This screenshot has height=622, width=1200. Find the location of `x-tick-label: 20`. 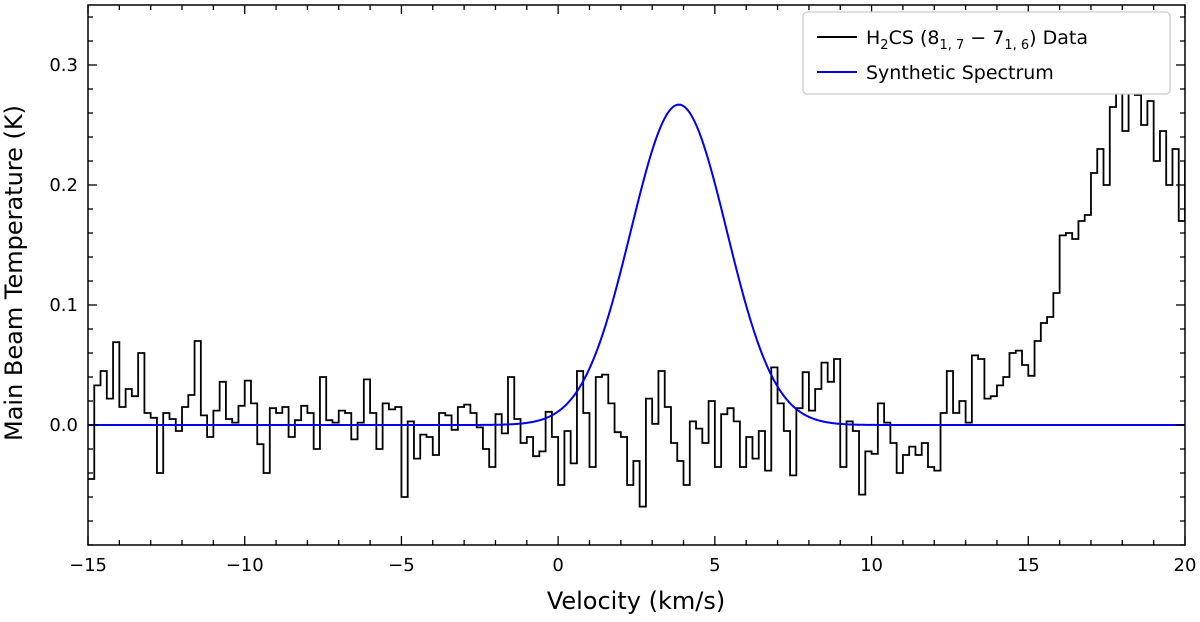

x-tick-label: 20 is located at coordinates (1185, 565).